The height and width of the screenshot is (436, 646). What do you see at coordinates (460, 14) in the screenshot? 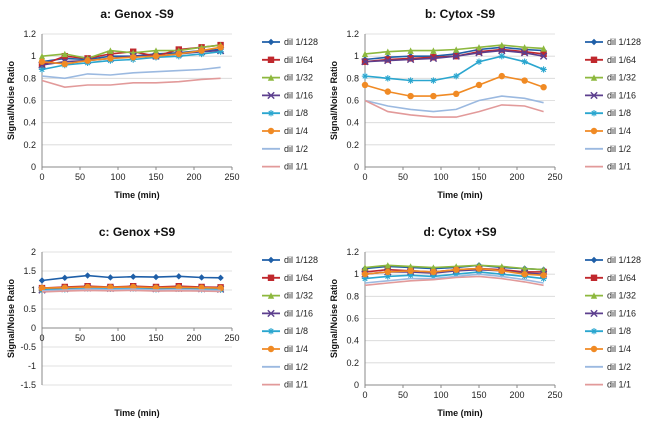
I see `chart-title: b: Cytox -S9` at bounding box center [460, 14].